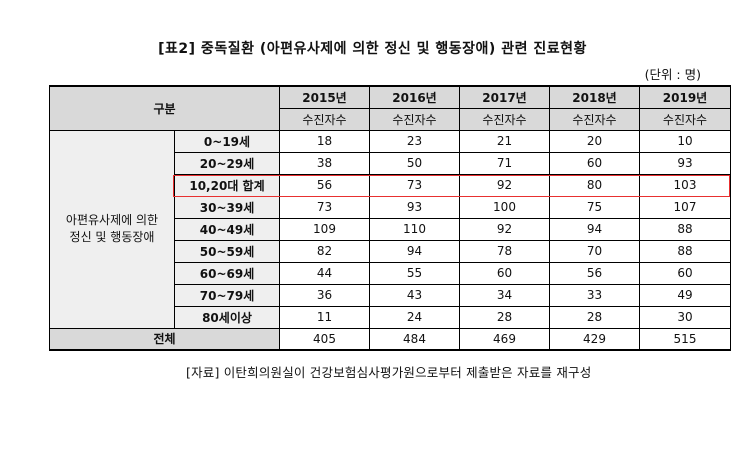  Describe the element at coordinates (372, 49) in the screenshot. I see `table-title: [표2] 중독질환 (아편유사제에 의한 정신 및 행동장애) 관련 진료현황` at that location.